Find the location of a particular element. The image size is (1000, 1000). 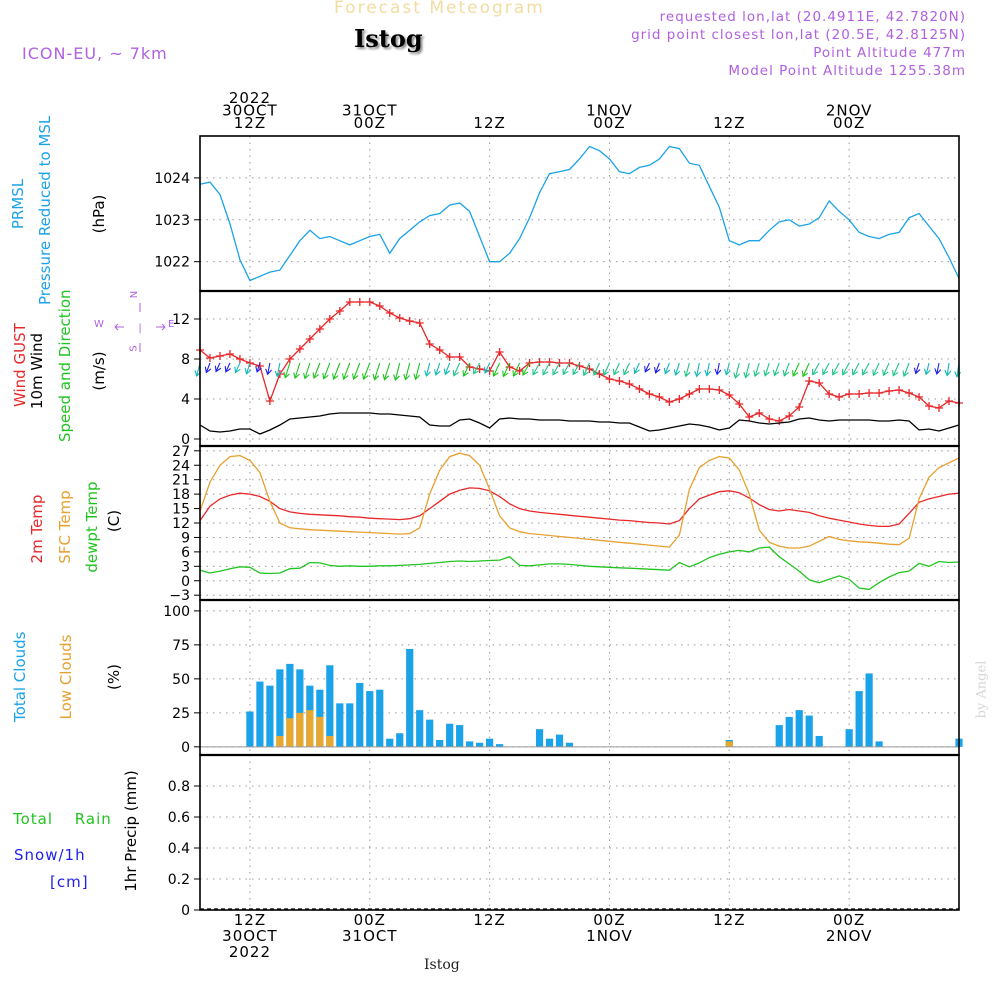

location-title: Istog is located at coordinates (388, 38).